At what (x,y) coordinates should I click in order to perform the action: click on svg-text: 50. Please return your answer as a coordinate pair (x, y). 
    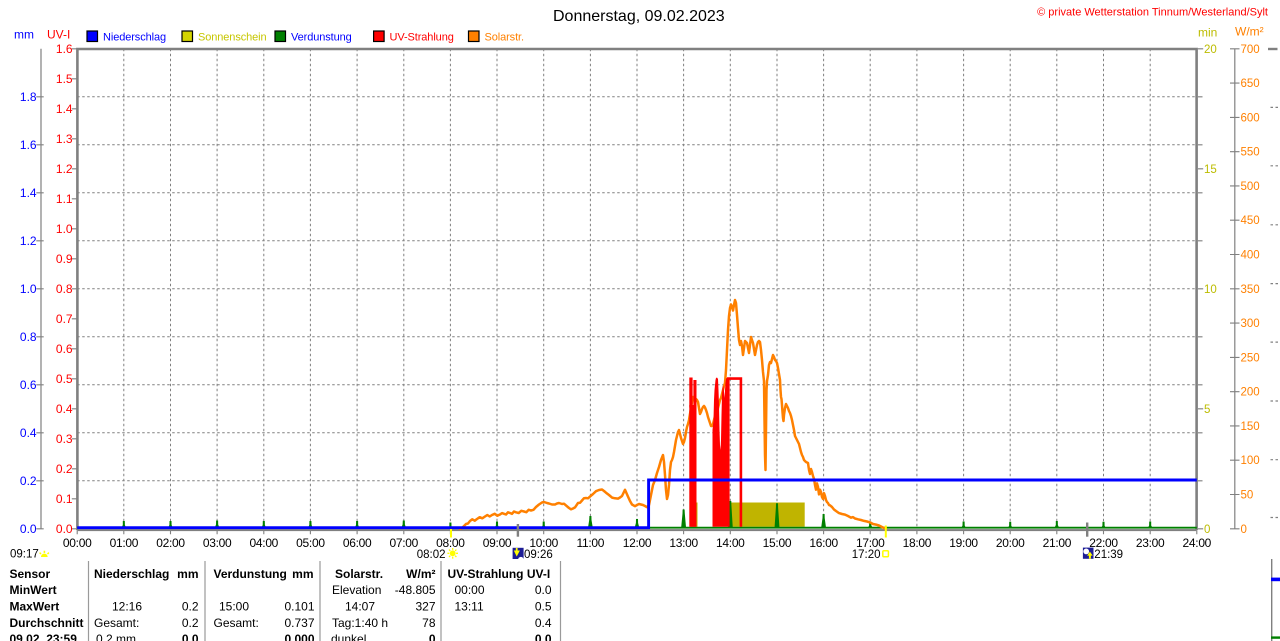
    Looking at the image, I should click on (1247, 496).